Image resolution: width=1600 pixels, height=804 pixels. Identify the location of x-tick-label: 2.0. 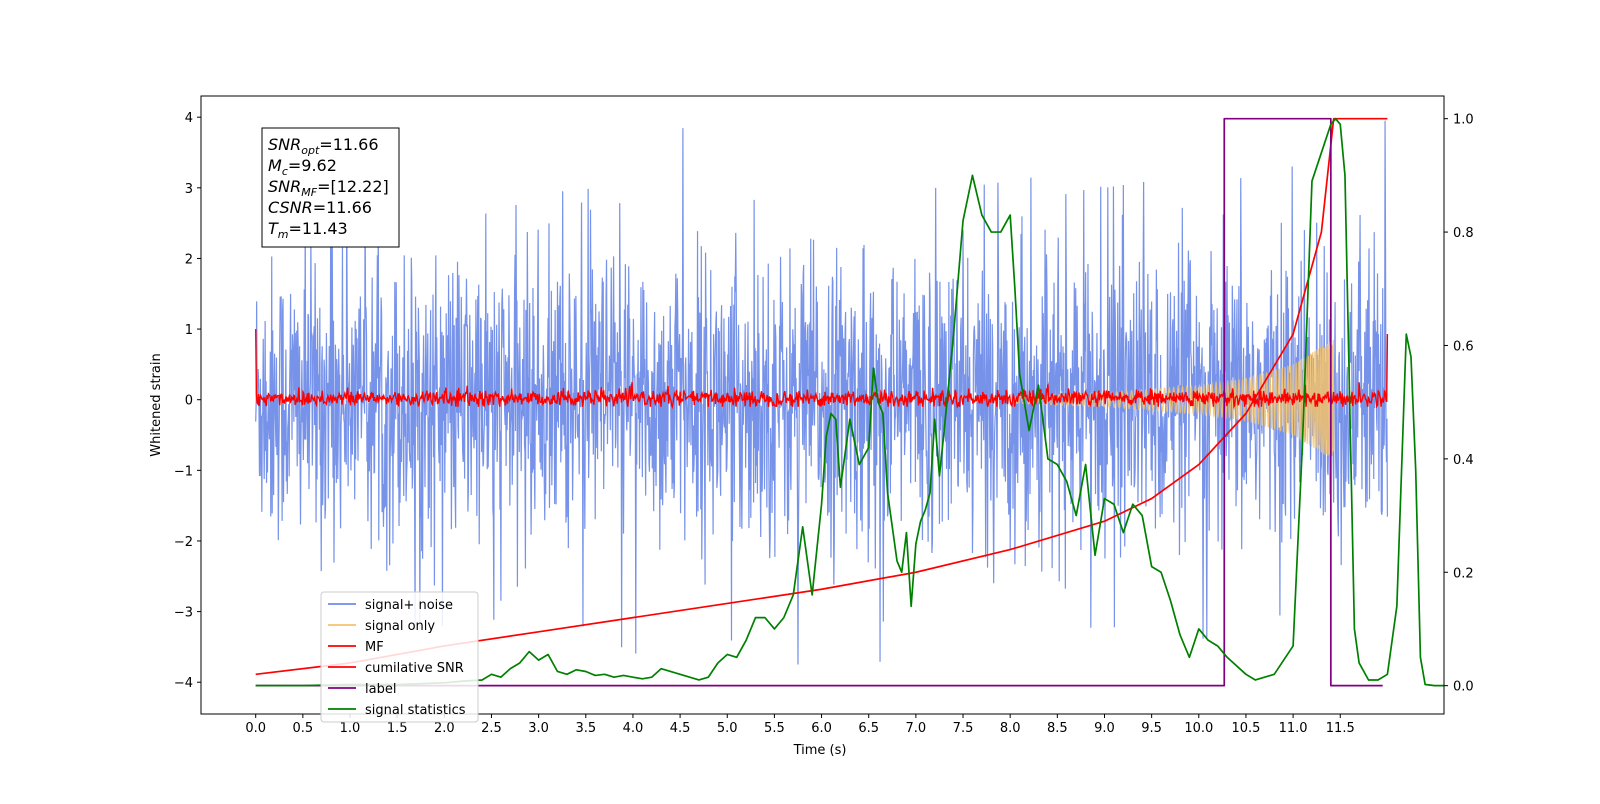
(444, 728).